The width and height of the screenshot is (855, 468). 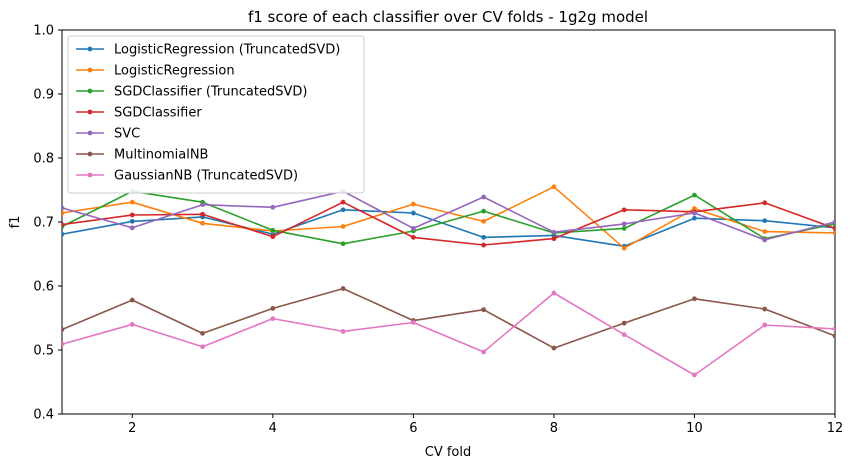 What do you see at coordinates (273, 428) in the screenshot?
I see `x-tick-label: 4` at bounding box center [273, 428].